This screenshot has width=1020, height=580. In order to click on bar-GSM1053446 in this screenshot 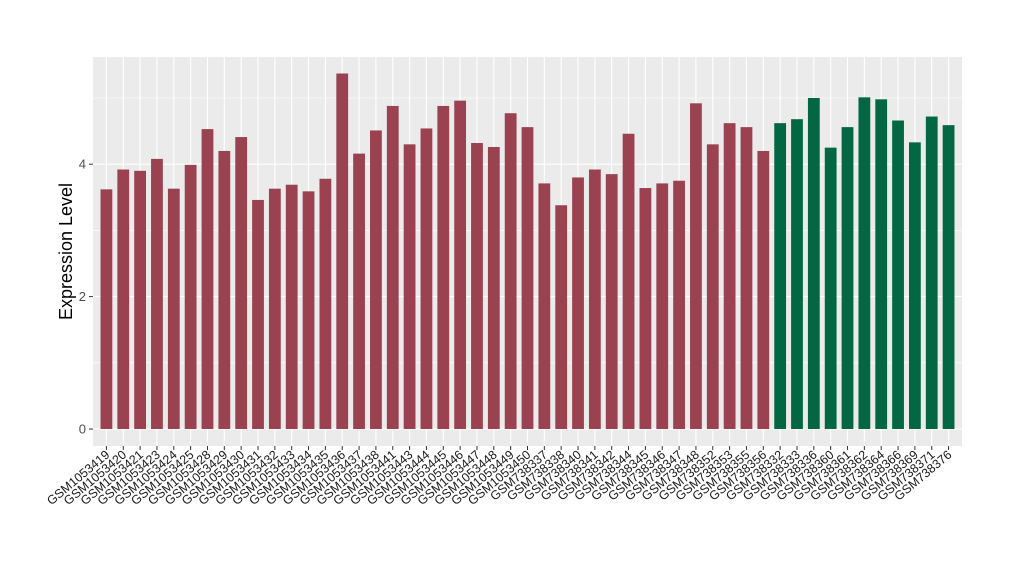, I will do `click(460, 264)`.